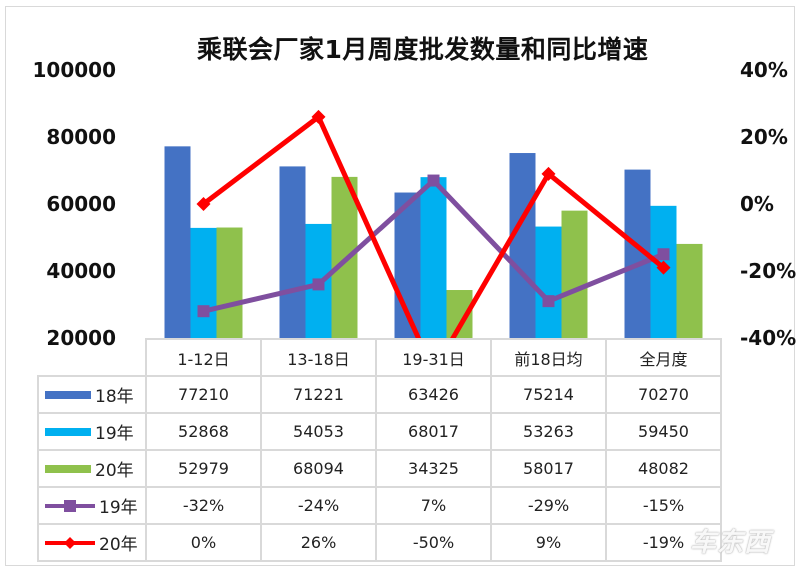  I want to click on category-header: 前18日均, so click(548, 357).